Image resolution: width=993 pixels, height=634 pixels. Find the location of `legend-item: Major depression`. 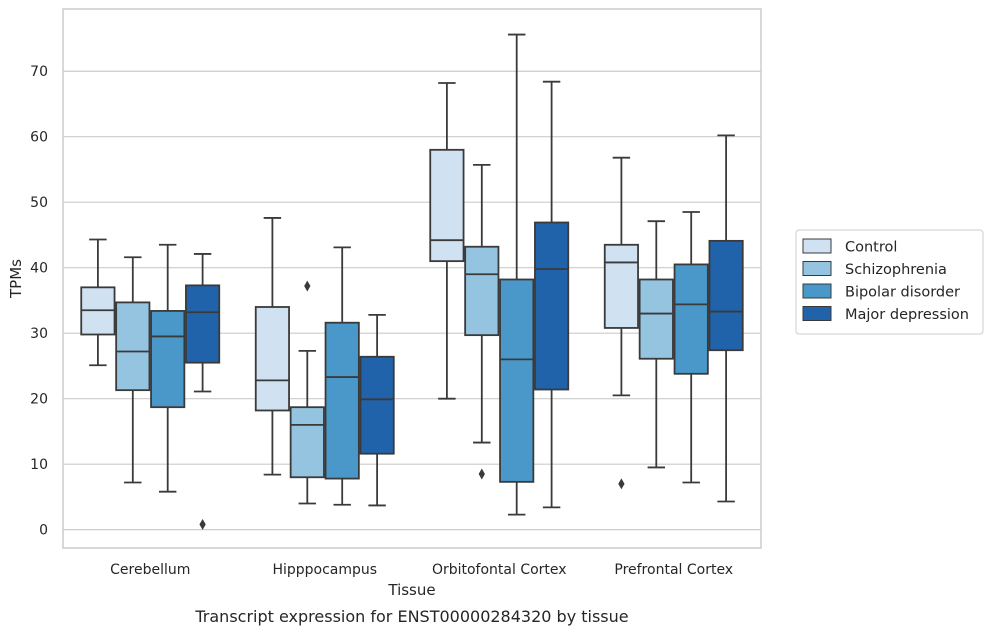

legend-item: Major depression is located at coordinates (885, 314).